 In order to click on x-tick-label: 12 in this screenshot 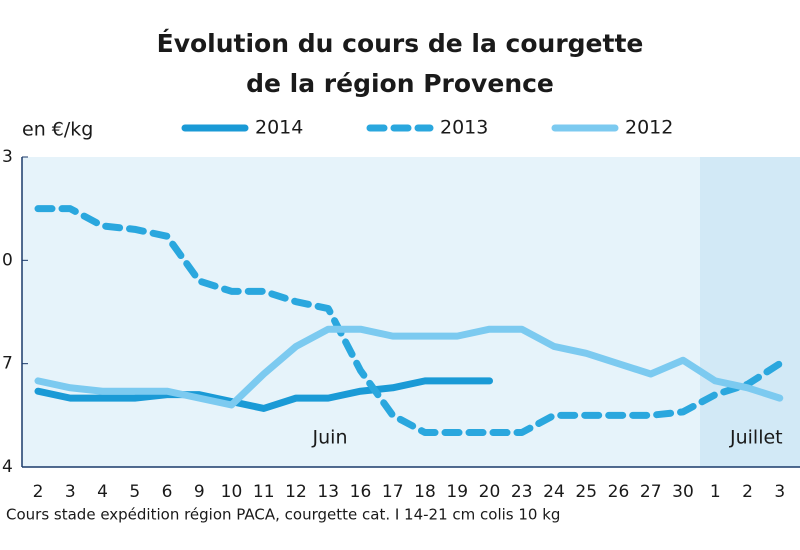, I will do `click(296, 492)`.